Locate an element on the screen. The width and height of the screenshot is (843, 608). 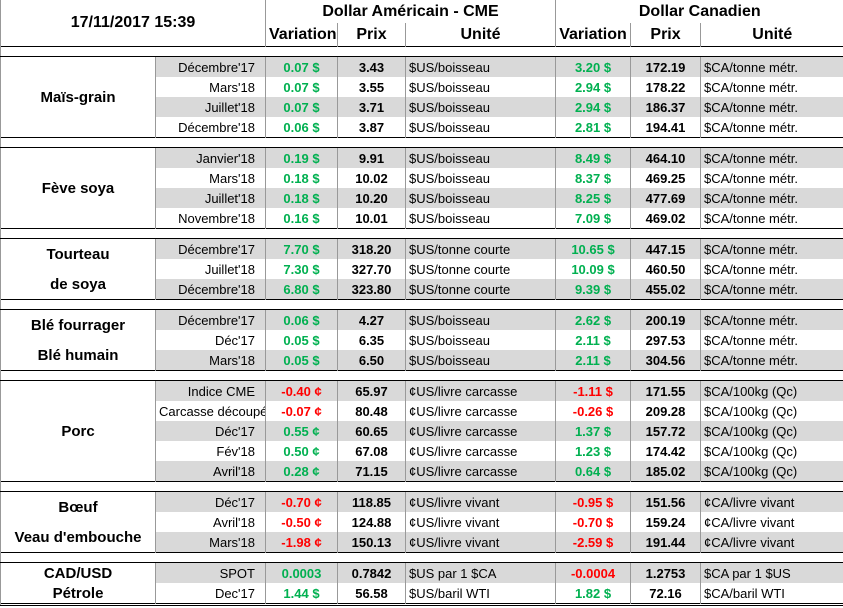
price: 10.20 is located at coordinates (371, 198).